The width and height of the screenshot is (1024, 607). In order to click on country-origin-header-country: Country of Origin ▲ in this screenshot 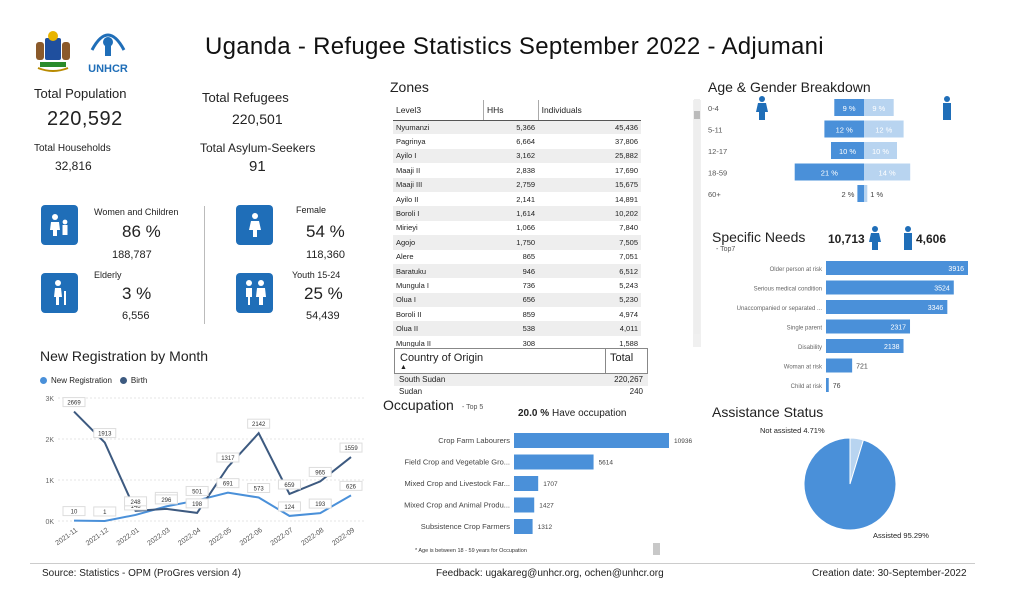, I will do `click(442, 361)`.